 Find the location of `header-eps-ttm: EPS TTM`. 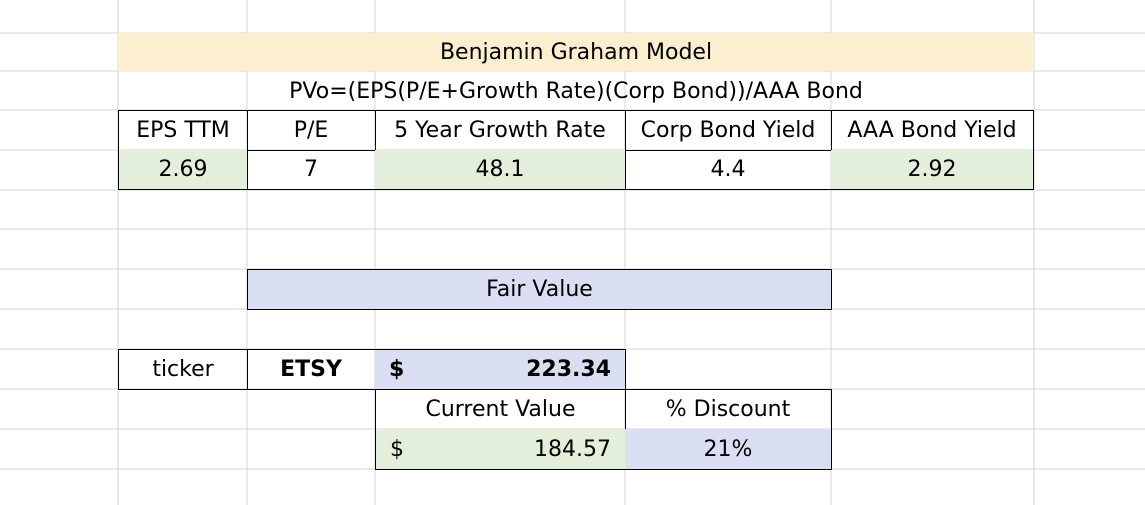

header-eps-ttm: EPS TTM is located at coordinates (183, 130).